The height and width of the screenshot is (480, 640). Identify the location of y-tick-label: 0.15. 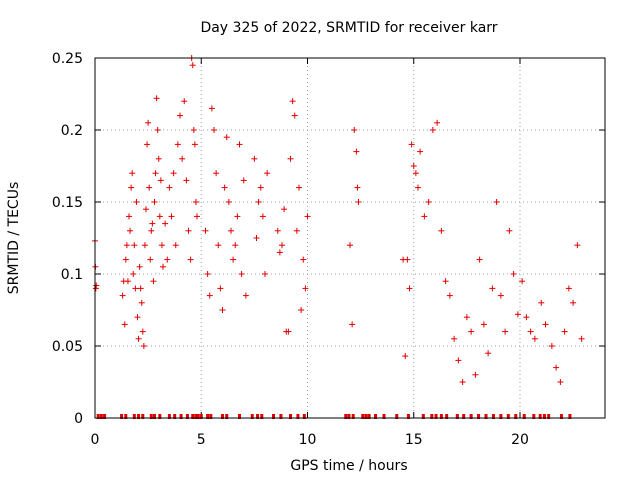
(67, 203).